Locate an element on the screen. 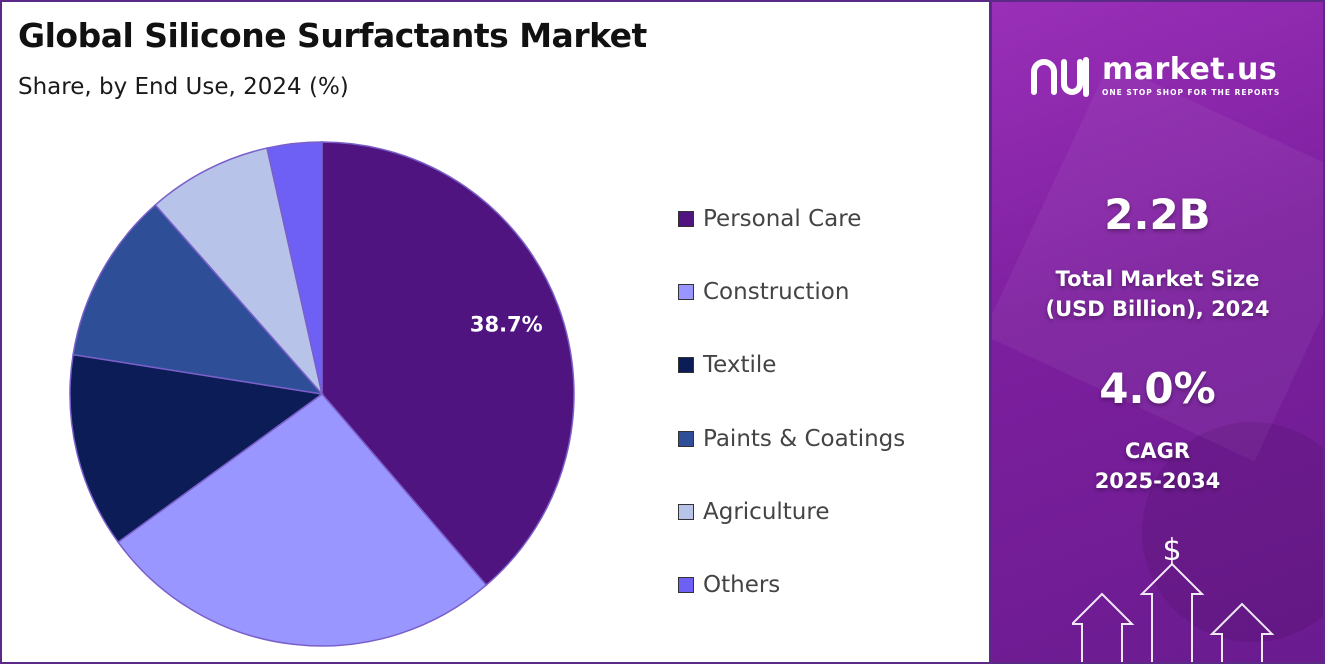 This screenshot has height=664, width=1325. legend-label: Personal Care is located at coordinates (782, 218).